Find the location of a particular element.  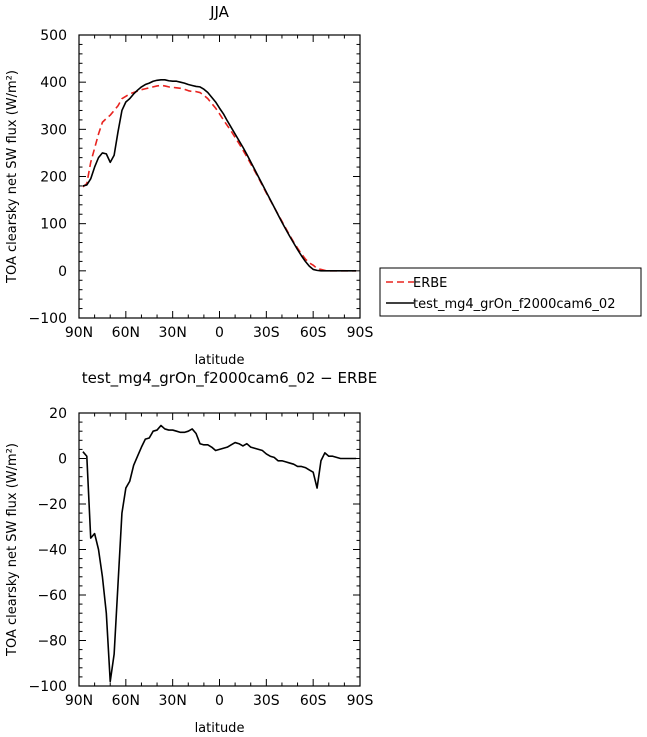

y-tick-label: 100 is located at coordinates (53, 225).